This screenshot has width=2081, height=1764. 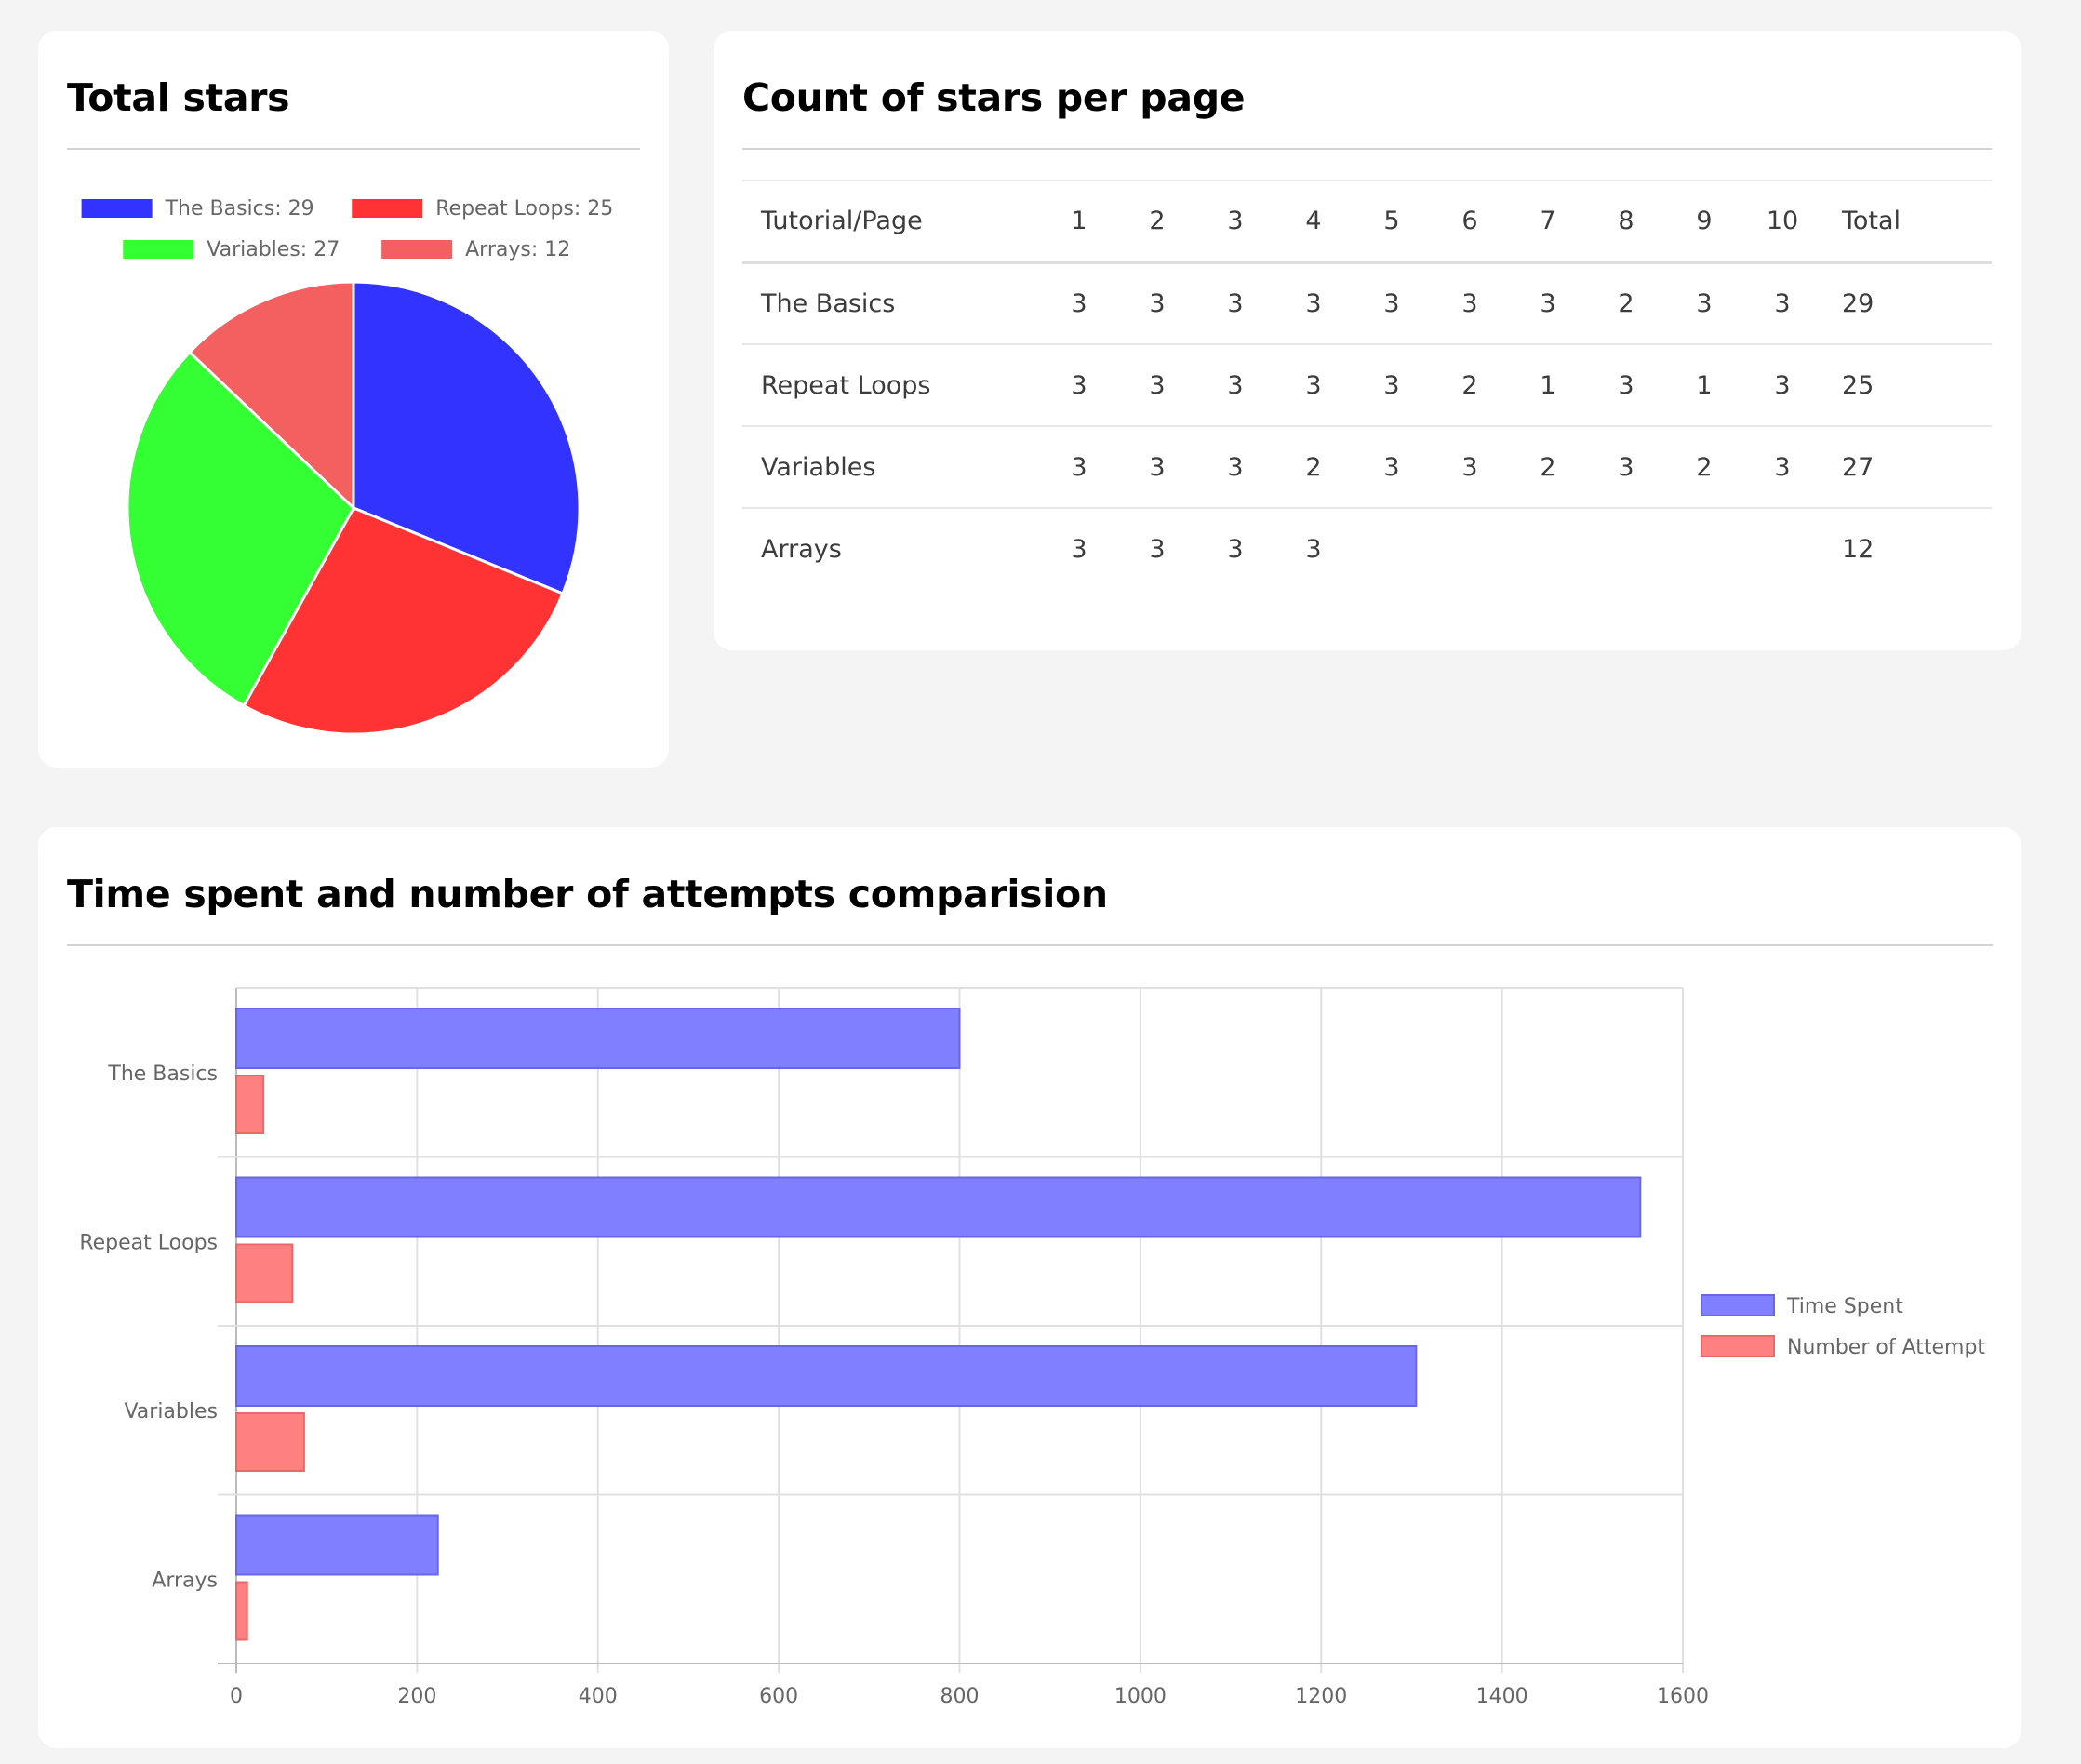 I want to click on column-header: 3, so click(x=1235, y=221).